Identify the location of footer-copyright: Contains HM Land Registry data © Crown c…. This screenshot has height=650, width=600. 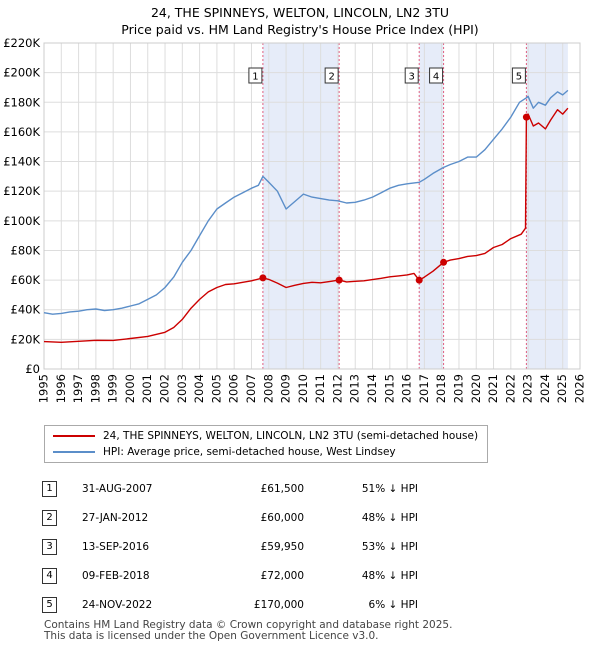
(248, 625).